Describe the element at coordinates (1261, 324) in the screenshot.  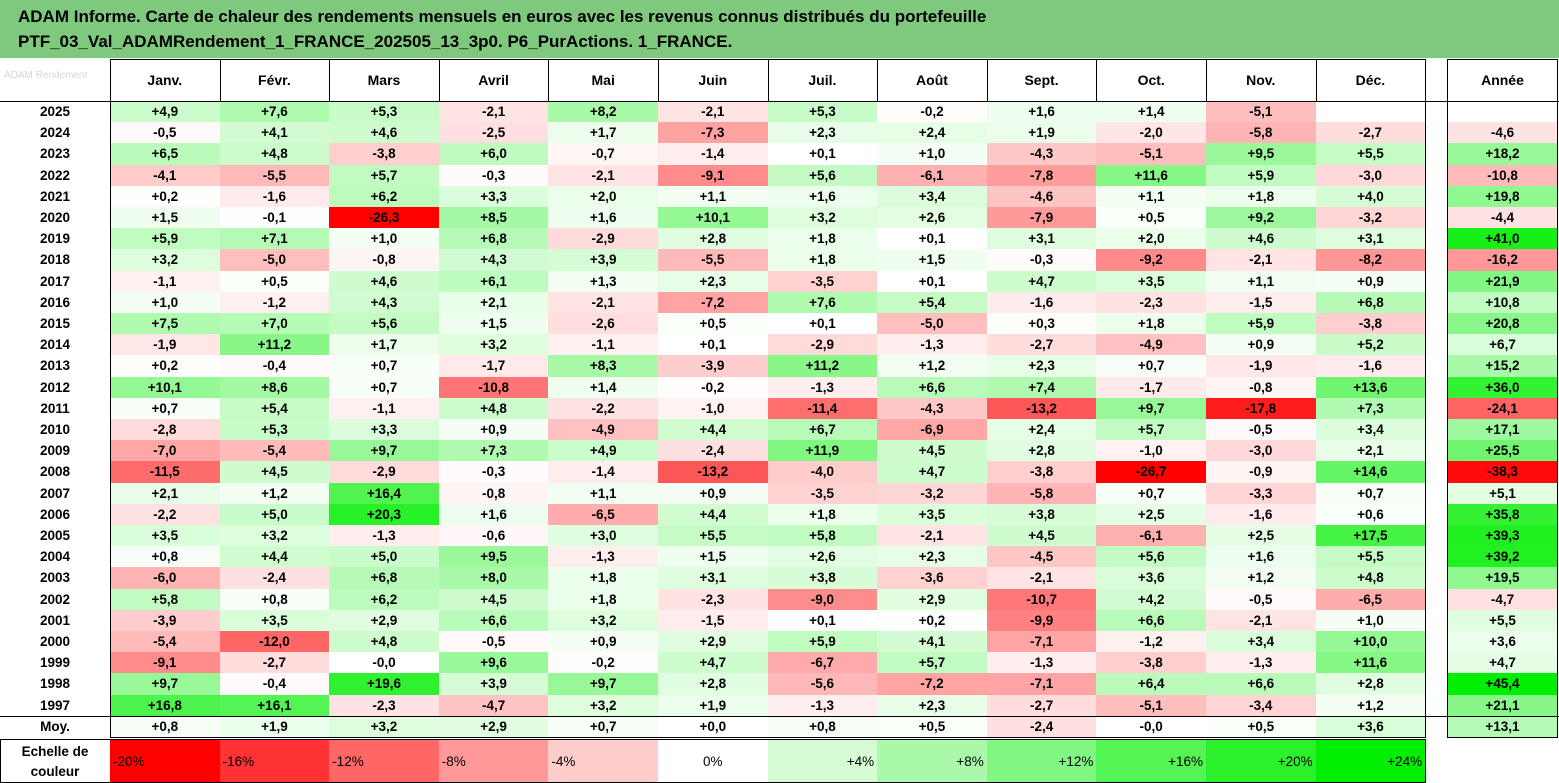
I see `heat-cell: +5,9` at that location.